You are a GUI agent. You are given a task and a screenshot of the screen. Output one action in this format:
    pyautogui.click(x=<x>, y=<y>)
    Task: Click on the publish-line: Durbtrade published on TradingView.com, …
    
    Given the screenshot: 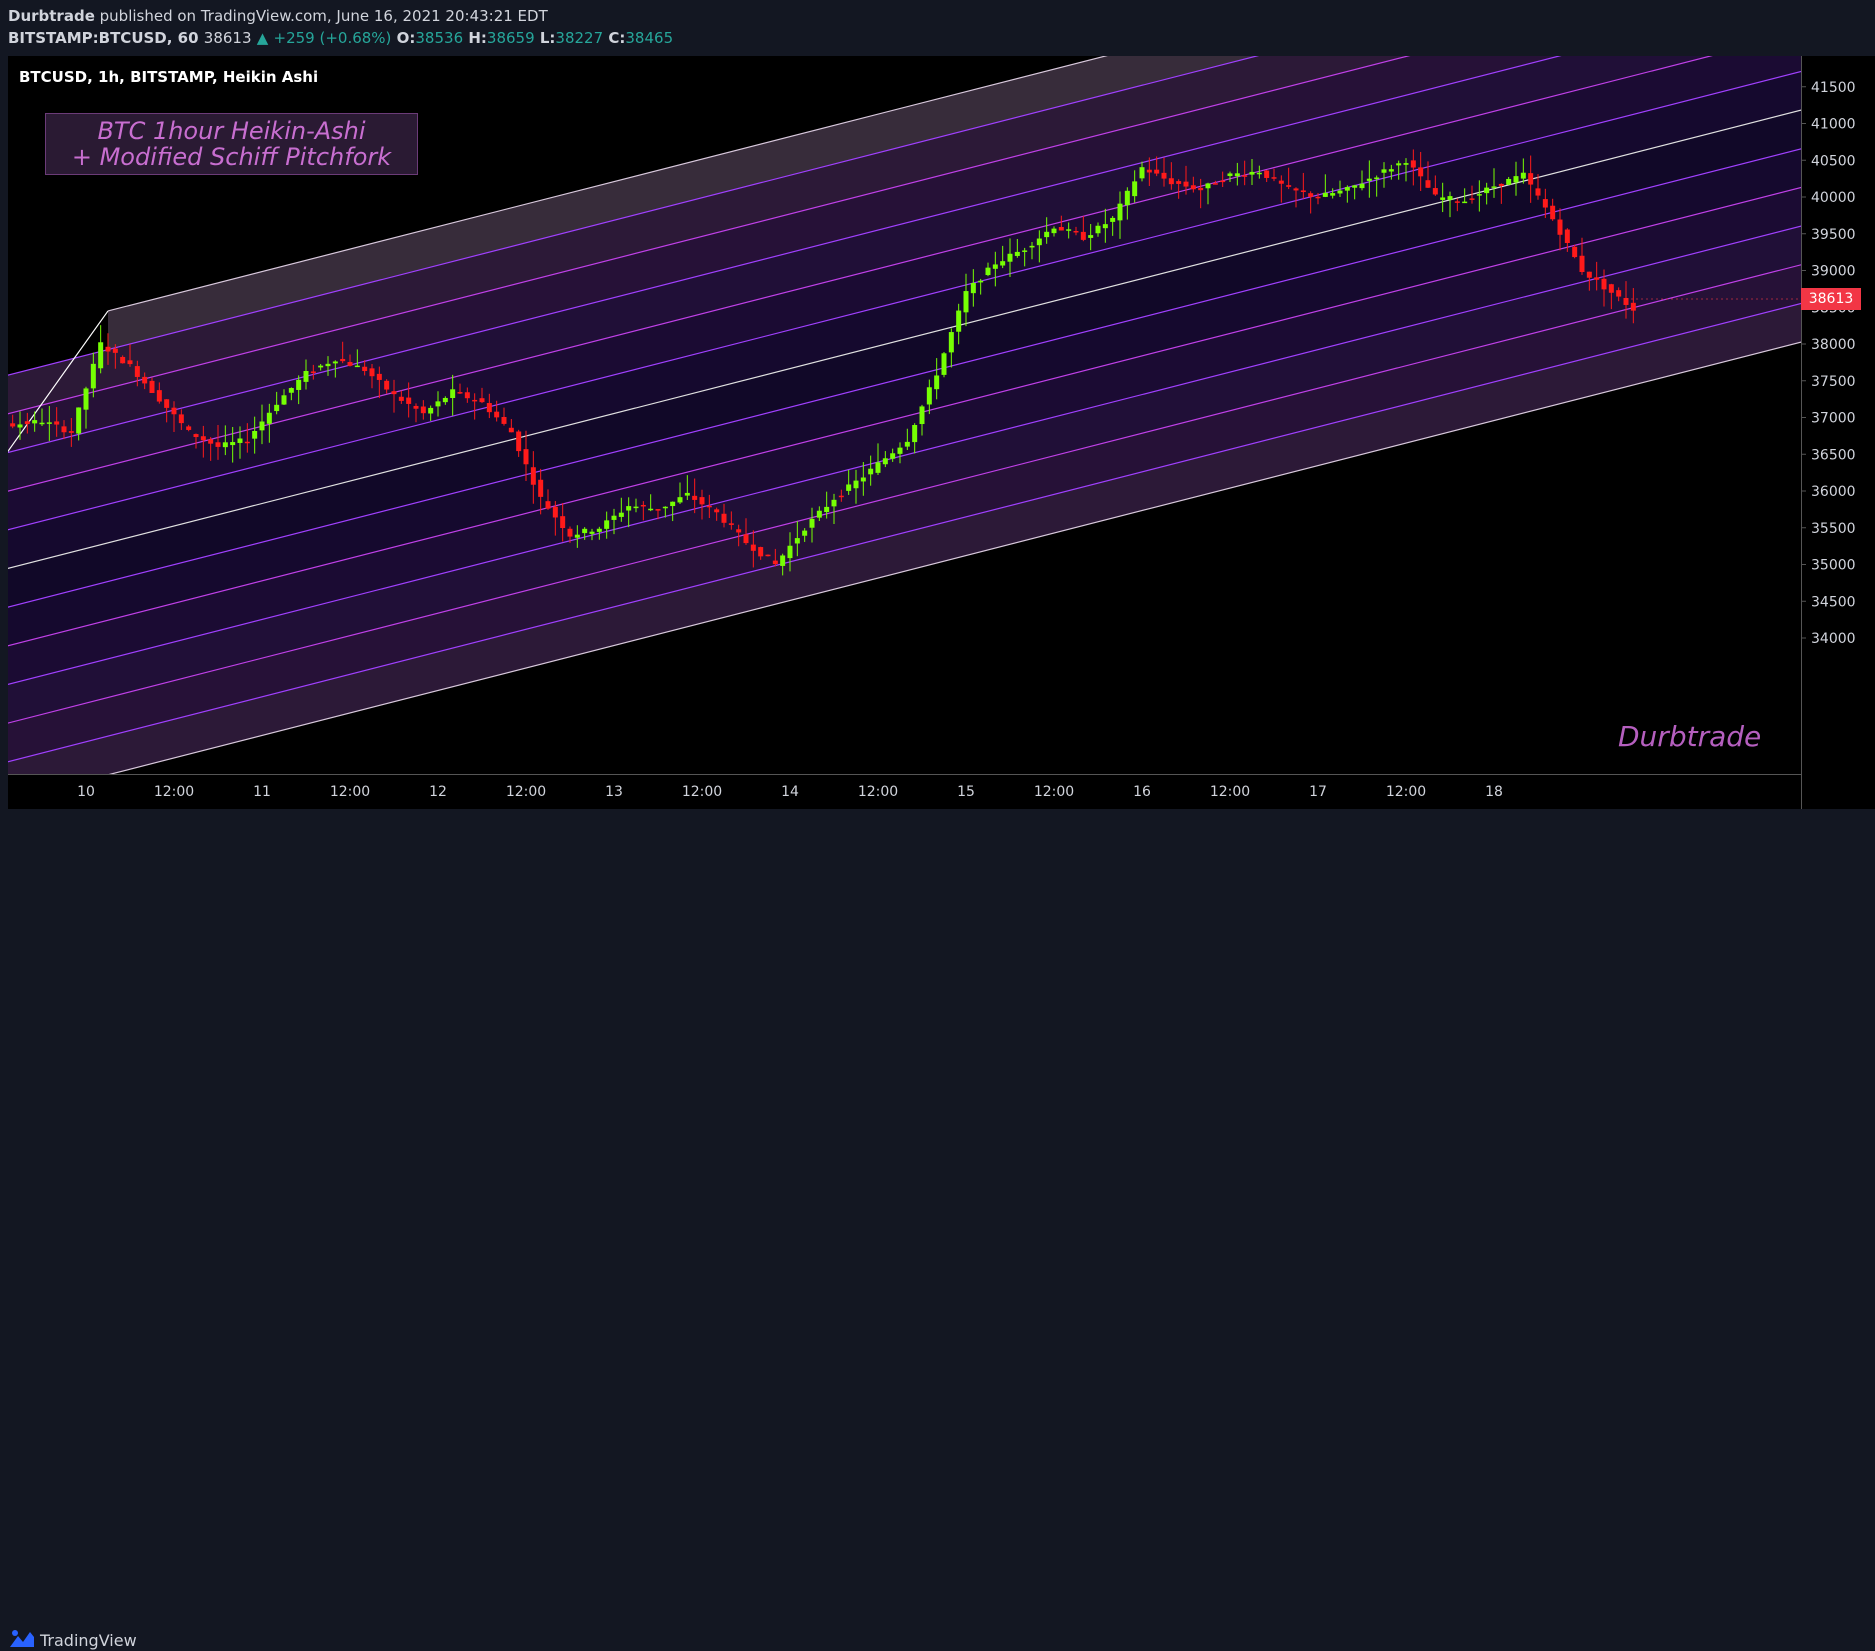 What is the action you would take?
    pyautogui.click(x=278, y=16)
    